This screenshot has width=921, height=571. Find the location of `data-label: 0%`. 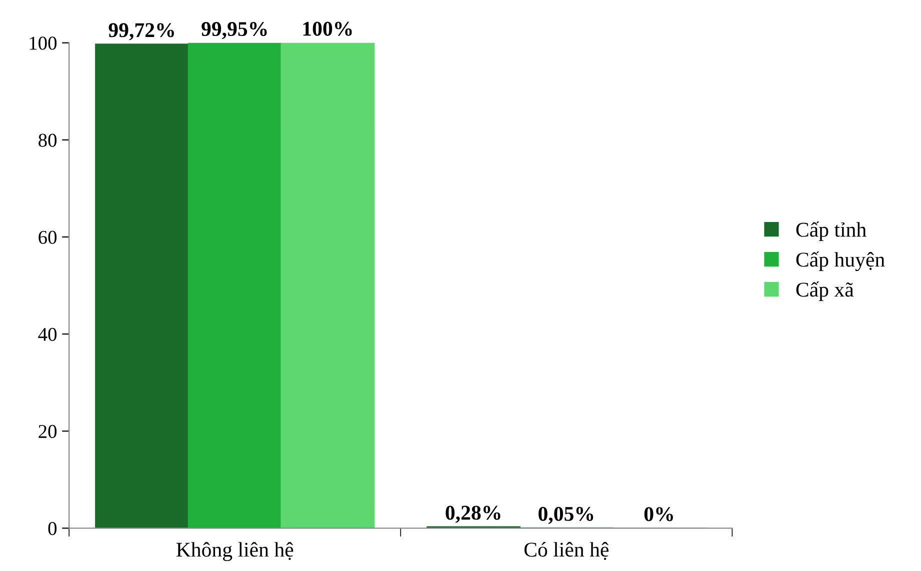

data-label: 0% is located at coordinates (658, 514).